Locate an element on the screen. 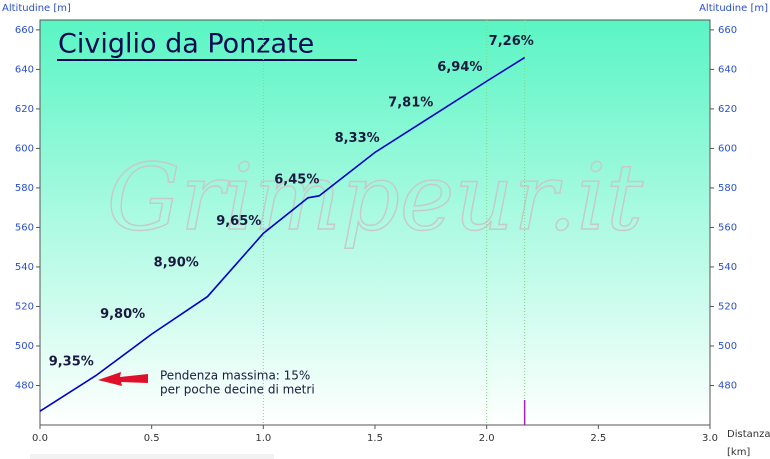  y2-tick-label: 480 is located at coordinates (727, 385).